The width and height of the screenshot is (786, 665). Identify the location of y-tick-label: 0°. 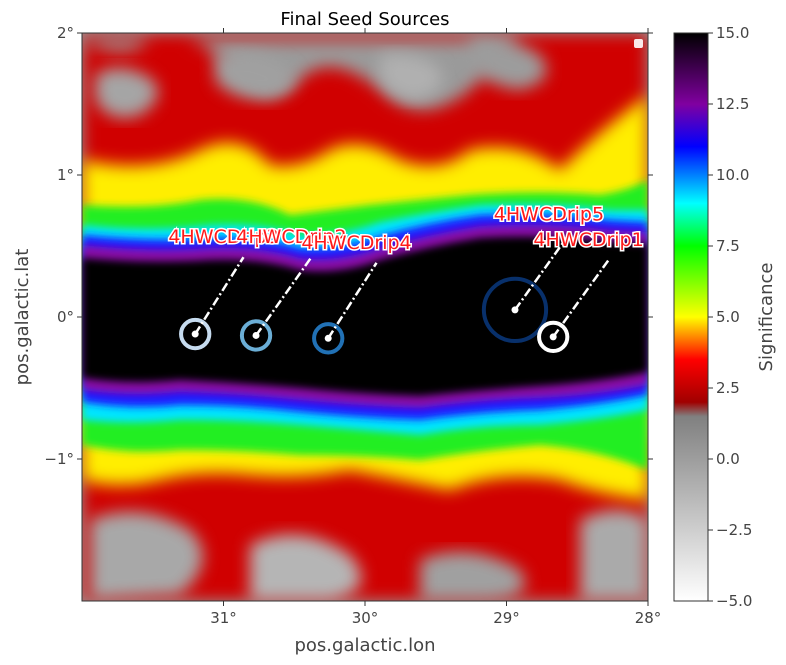
(65, 317).